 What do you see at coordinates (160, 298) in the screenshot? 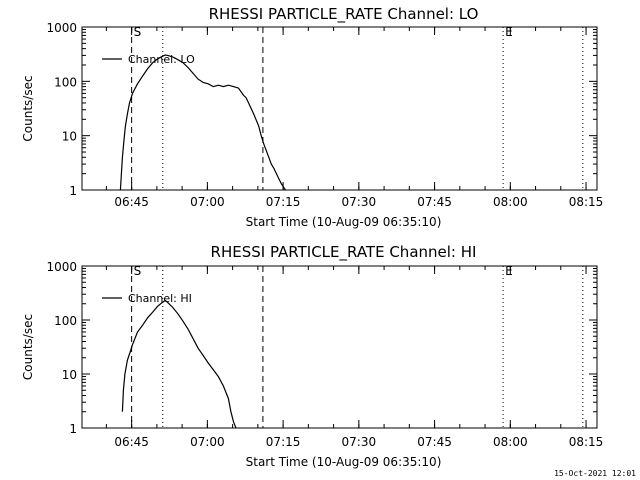
I see `legend-label: Channel: HI` at bounding box center [160, 298].